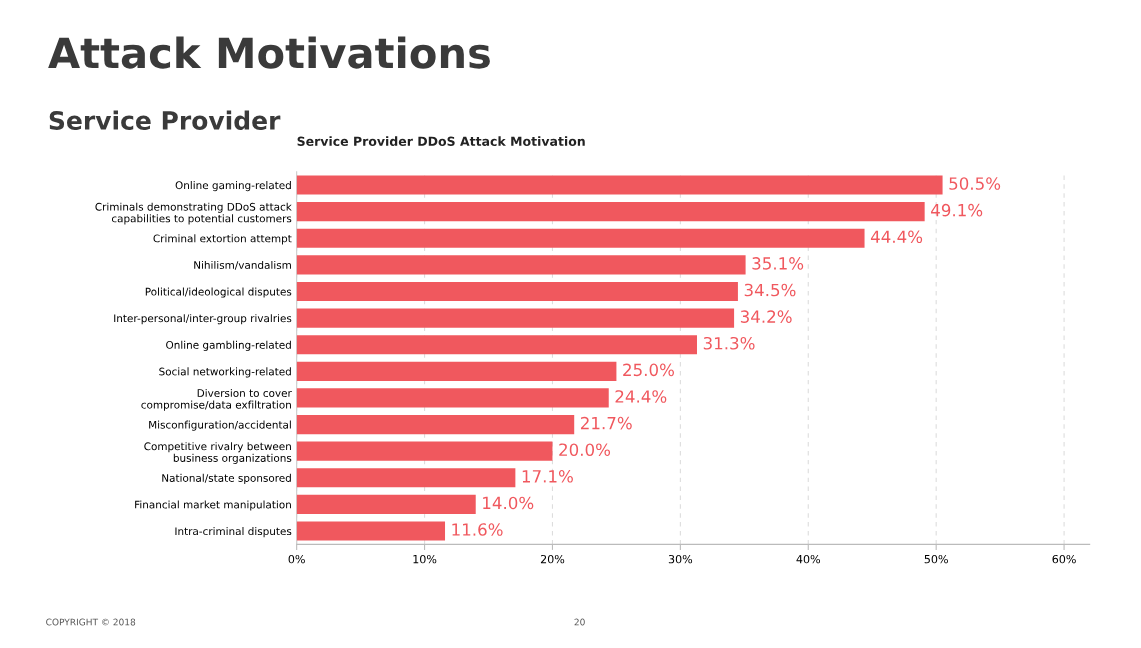 The image size is (1141, 648). I want to click on data-label: 25.0%, so click(648, 370).